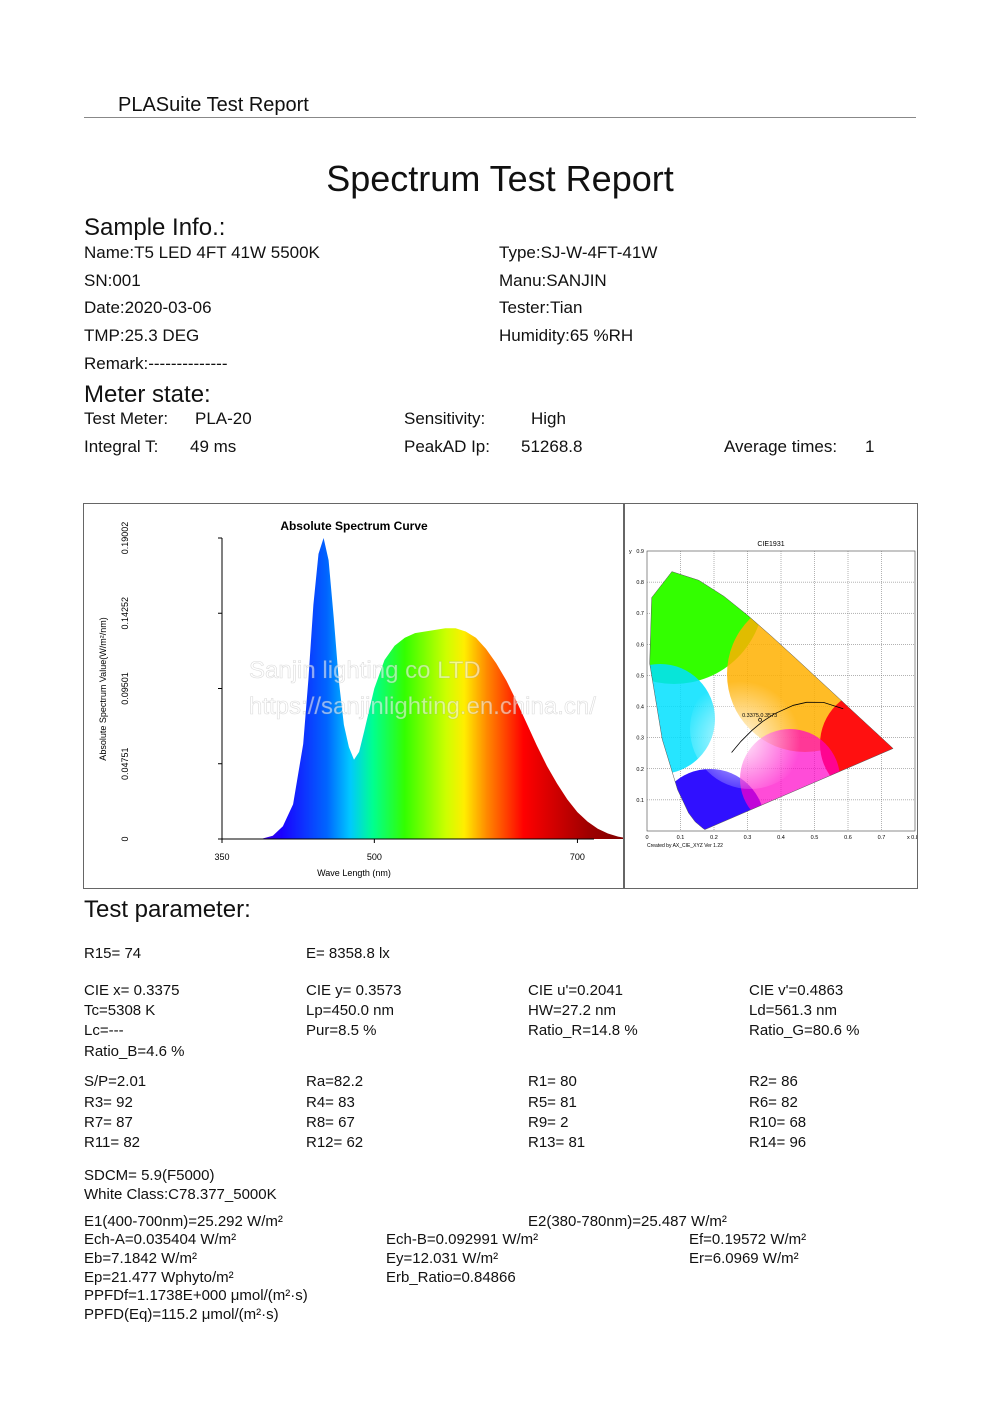 The image size is (1000, 1415). I want to click on spectrum-x-tick-label: 700, so click(577, 857).